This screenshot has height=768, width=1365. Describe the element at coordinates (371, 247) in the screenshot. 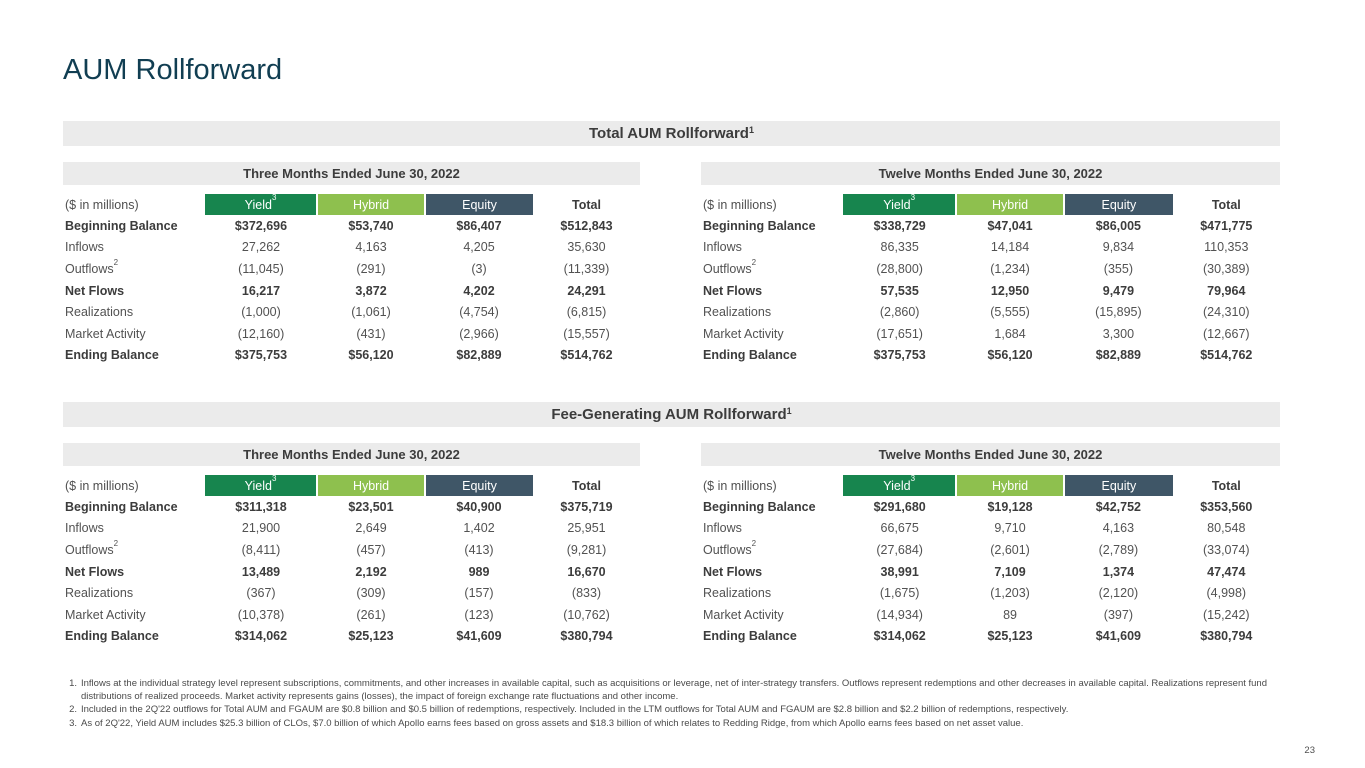

I see `value-cell: 4,163` at that location.